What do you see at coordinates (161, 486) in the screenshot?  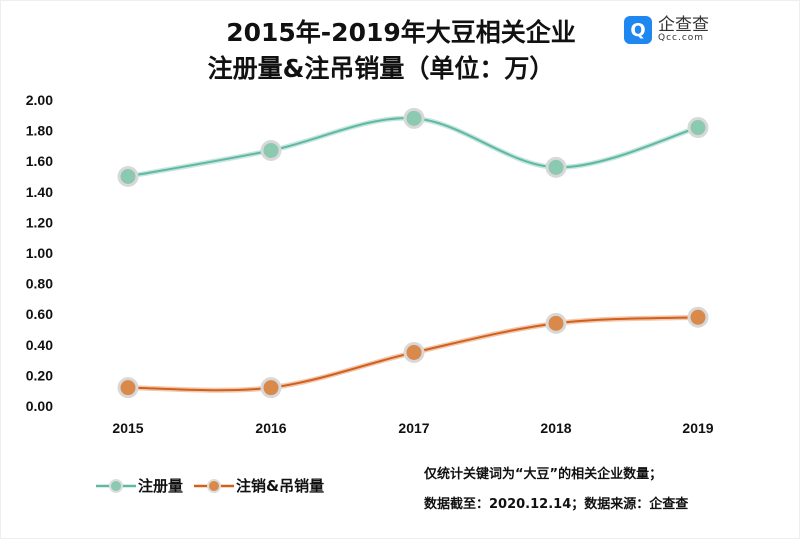 I see `legend-label-0: 注册量` at bounding box center [161, 486].